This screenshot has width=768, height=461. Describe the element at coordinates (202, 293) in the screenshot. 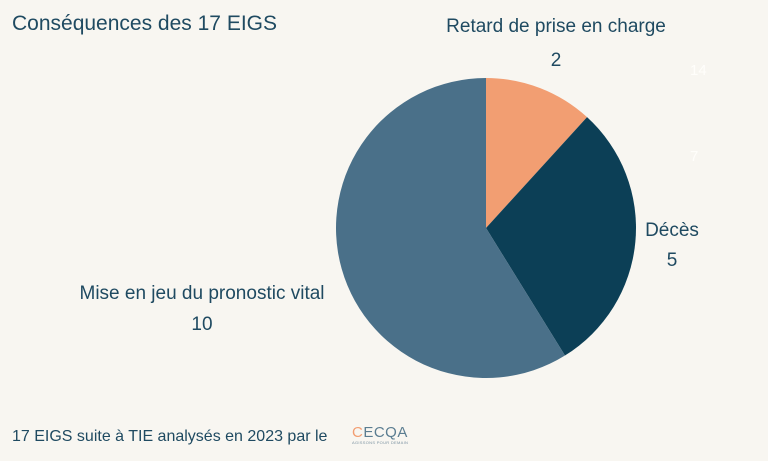

I see `category-label-mise-en-jeu: Mise en jeu du pronostic vital` at that location.